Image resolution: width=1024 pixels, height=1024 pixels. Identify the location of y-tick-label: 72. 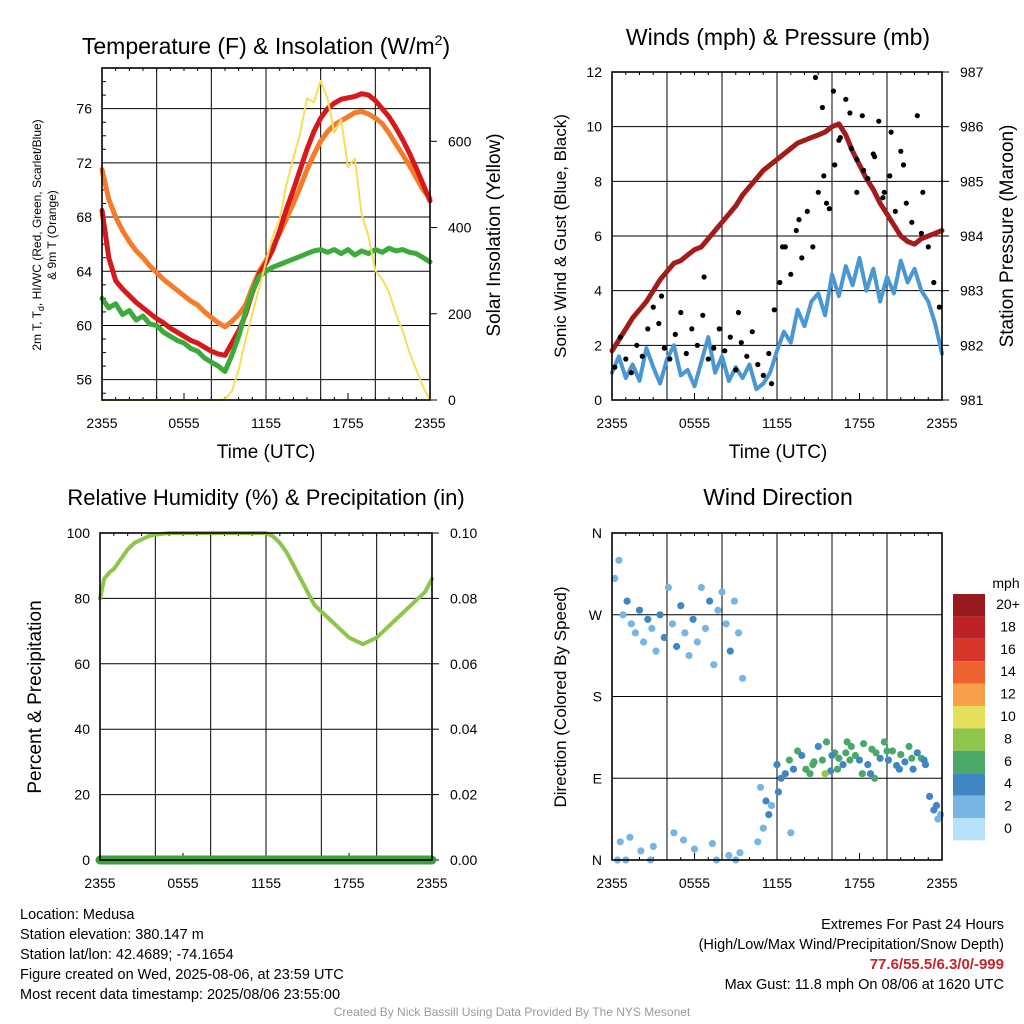
(84, 163).